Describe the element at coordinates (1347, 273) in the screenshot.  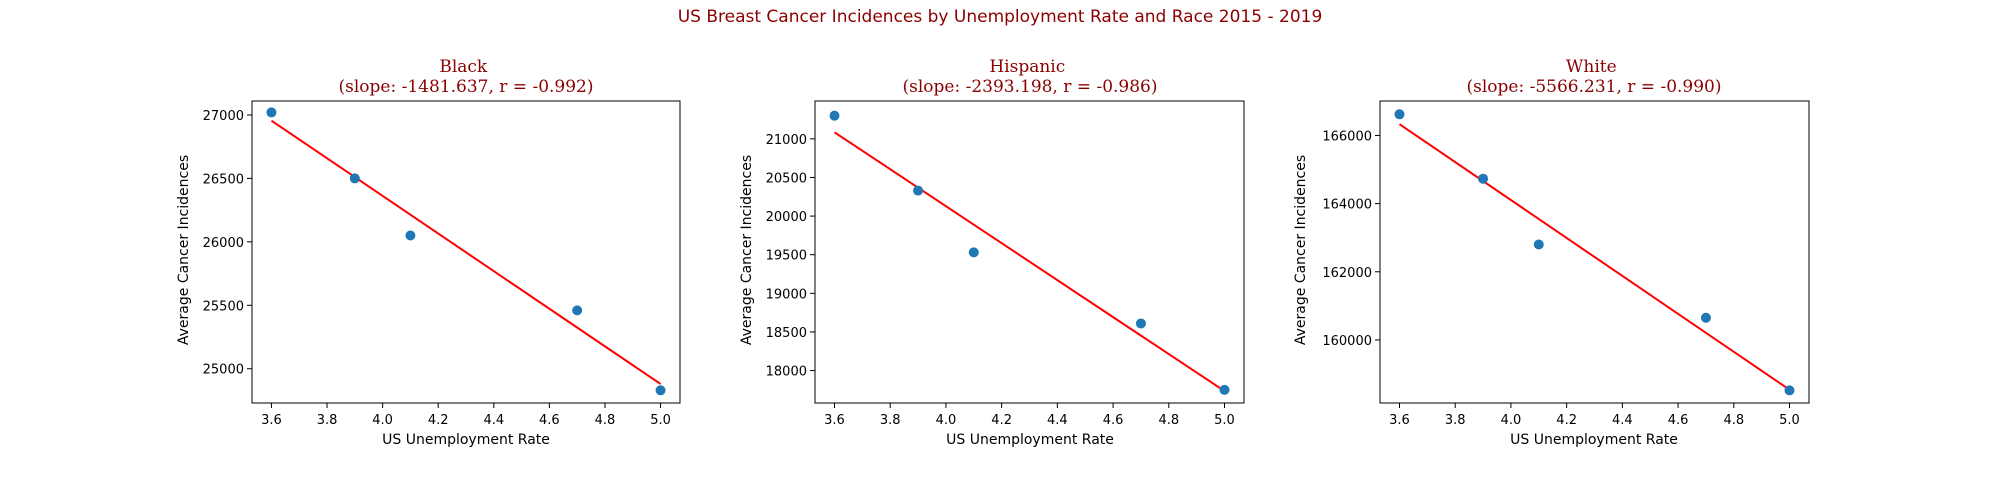
I see `y-tick-label: 162000` at that location.